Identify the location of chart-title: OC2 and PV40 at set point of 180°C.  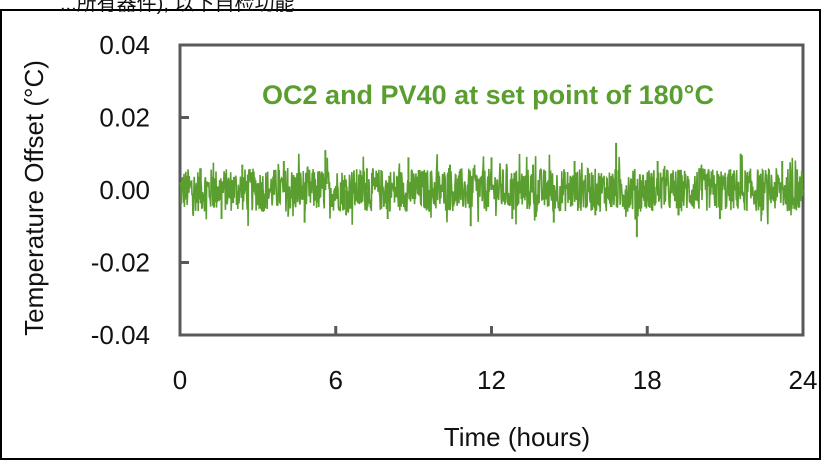
(488, 95).